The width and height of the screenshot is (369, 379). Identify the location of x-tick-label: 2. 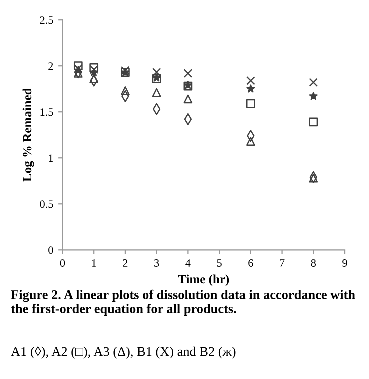
(125, 263).